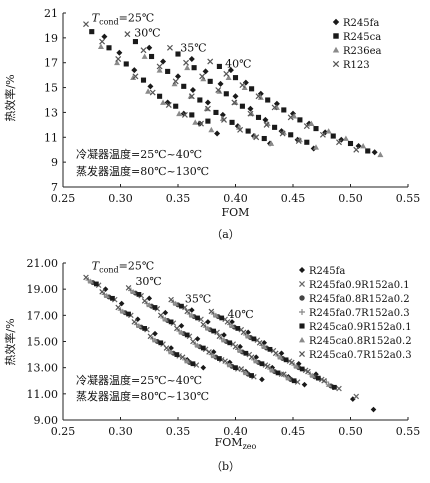 The height and width of the screenshot is (483, 430). I want to click on y-tick-label: 15, so click(51, 88).